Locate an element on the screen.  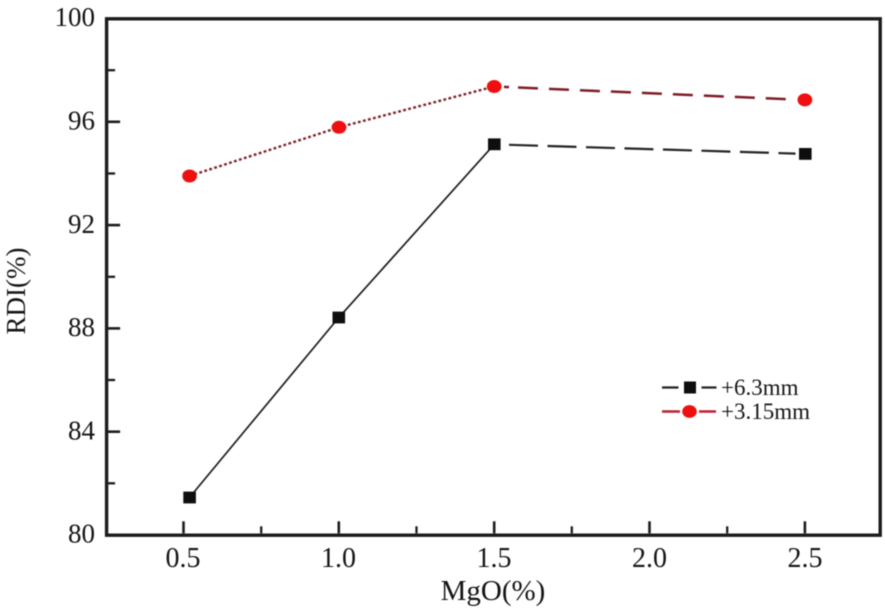
svg-text: 2.0 is located at coordinates (649, 558).